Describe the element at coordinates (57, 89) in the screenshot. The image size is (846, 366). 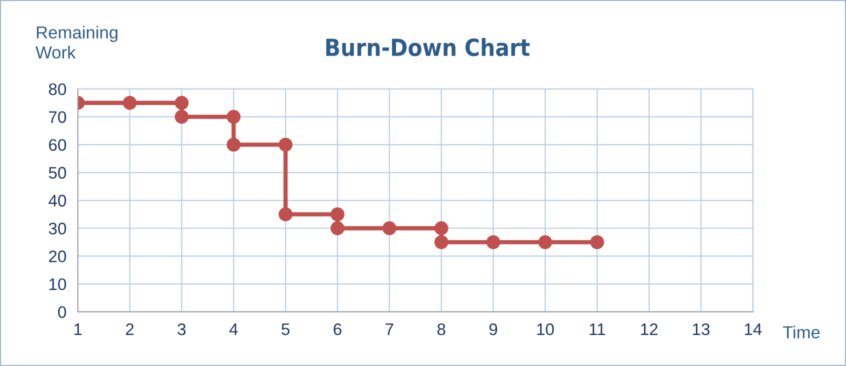
I see `y-tick-label: 80` at that location.